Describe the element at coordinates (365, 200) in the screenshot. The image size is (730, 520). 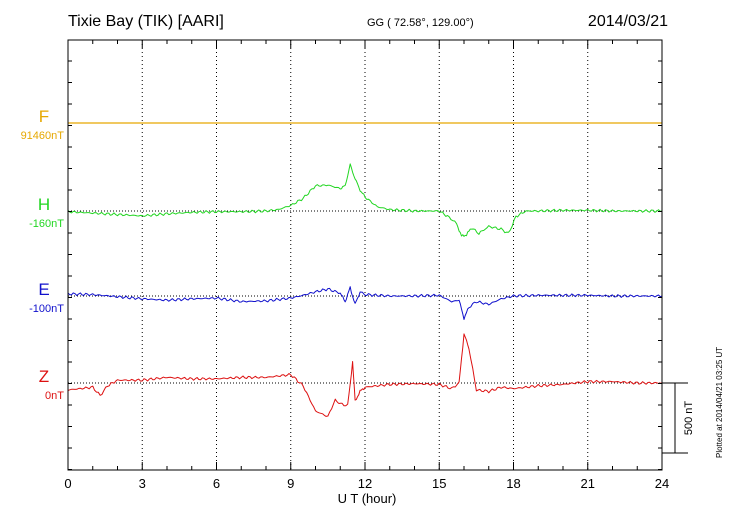
I see `series-line-h` at that location.